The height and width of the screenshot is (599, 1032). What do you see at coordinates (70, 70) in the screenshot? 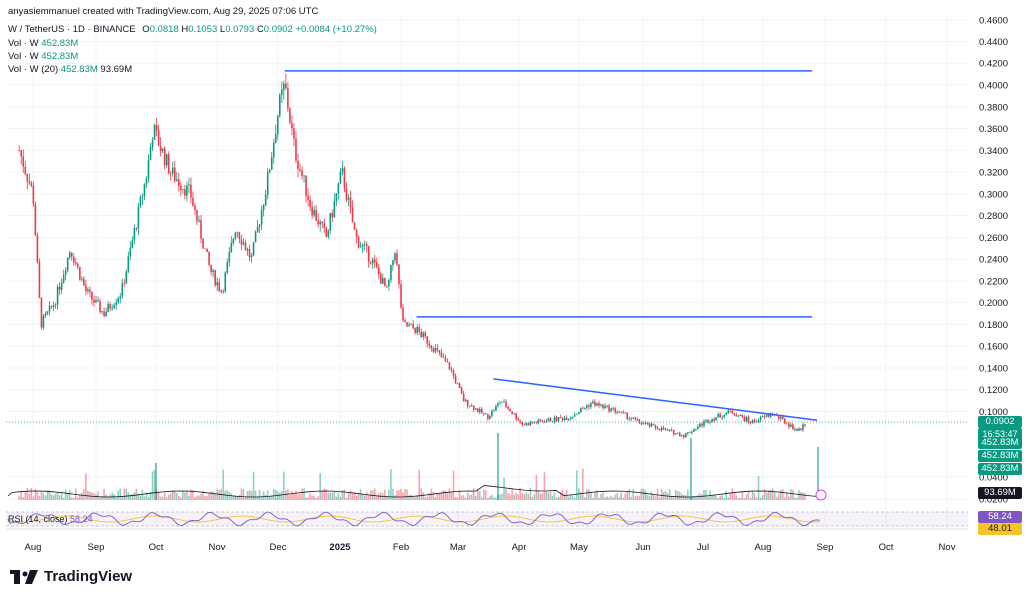
I see `volume-legend-3: Vol · W (20) 452.83M 93.69M` at bounding box center [70, 70].